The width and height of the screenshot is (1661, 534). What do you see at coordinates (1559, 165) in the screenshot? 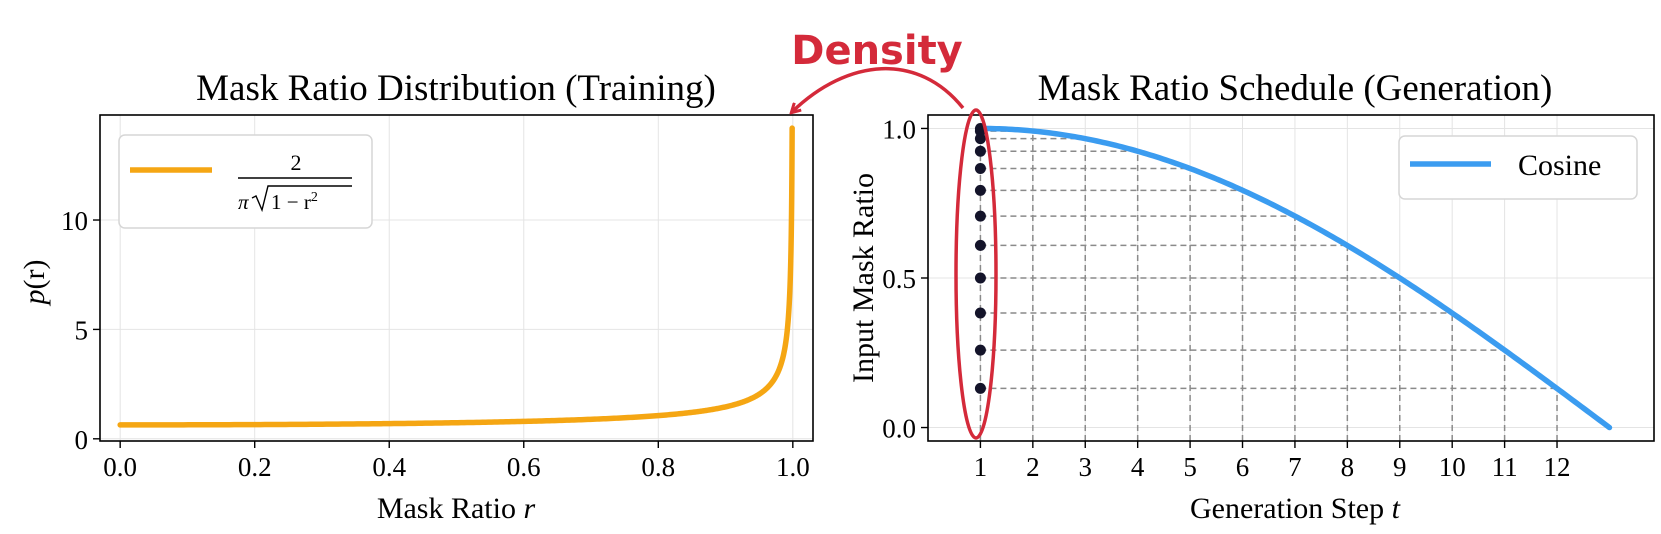
I see `right-legend-label: Cosine` at bounding box center [1559, 165].